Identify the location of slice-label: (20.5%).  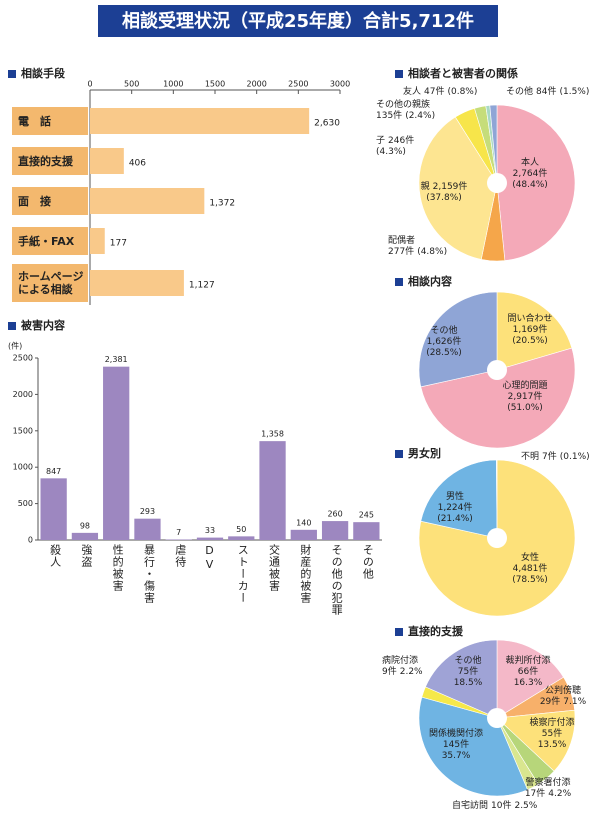
(530, 341).